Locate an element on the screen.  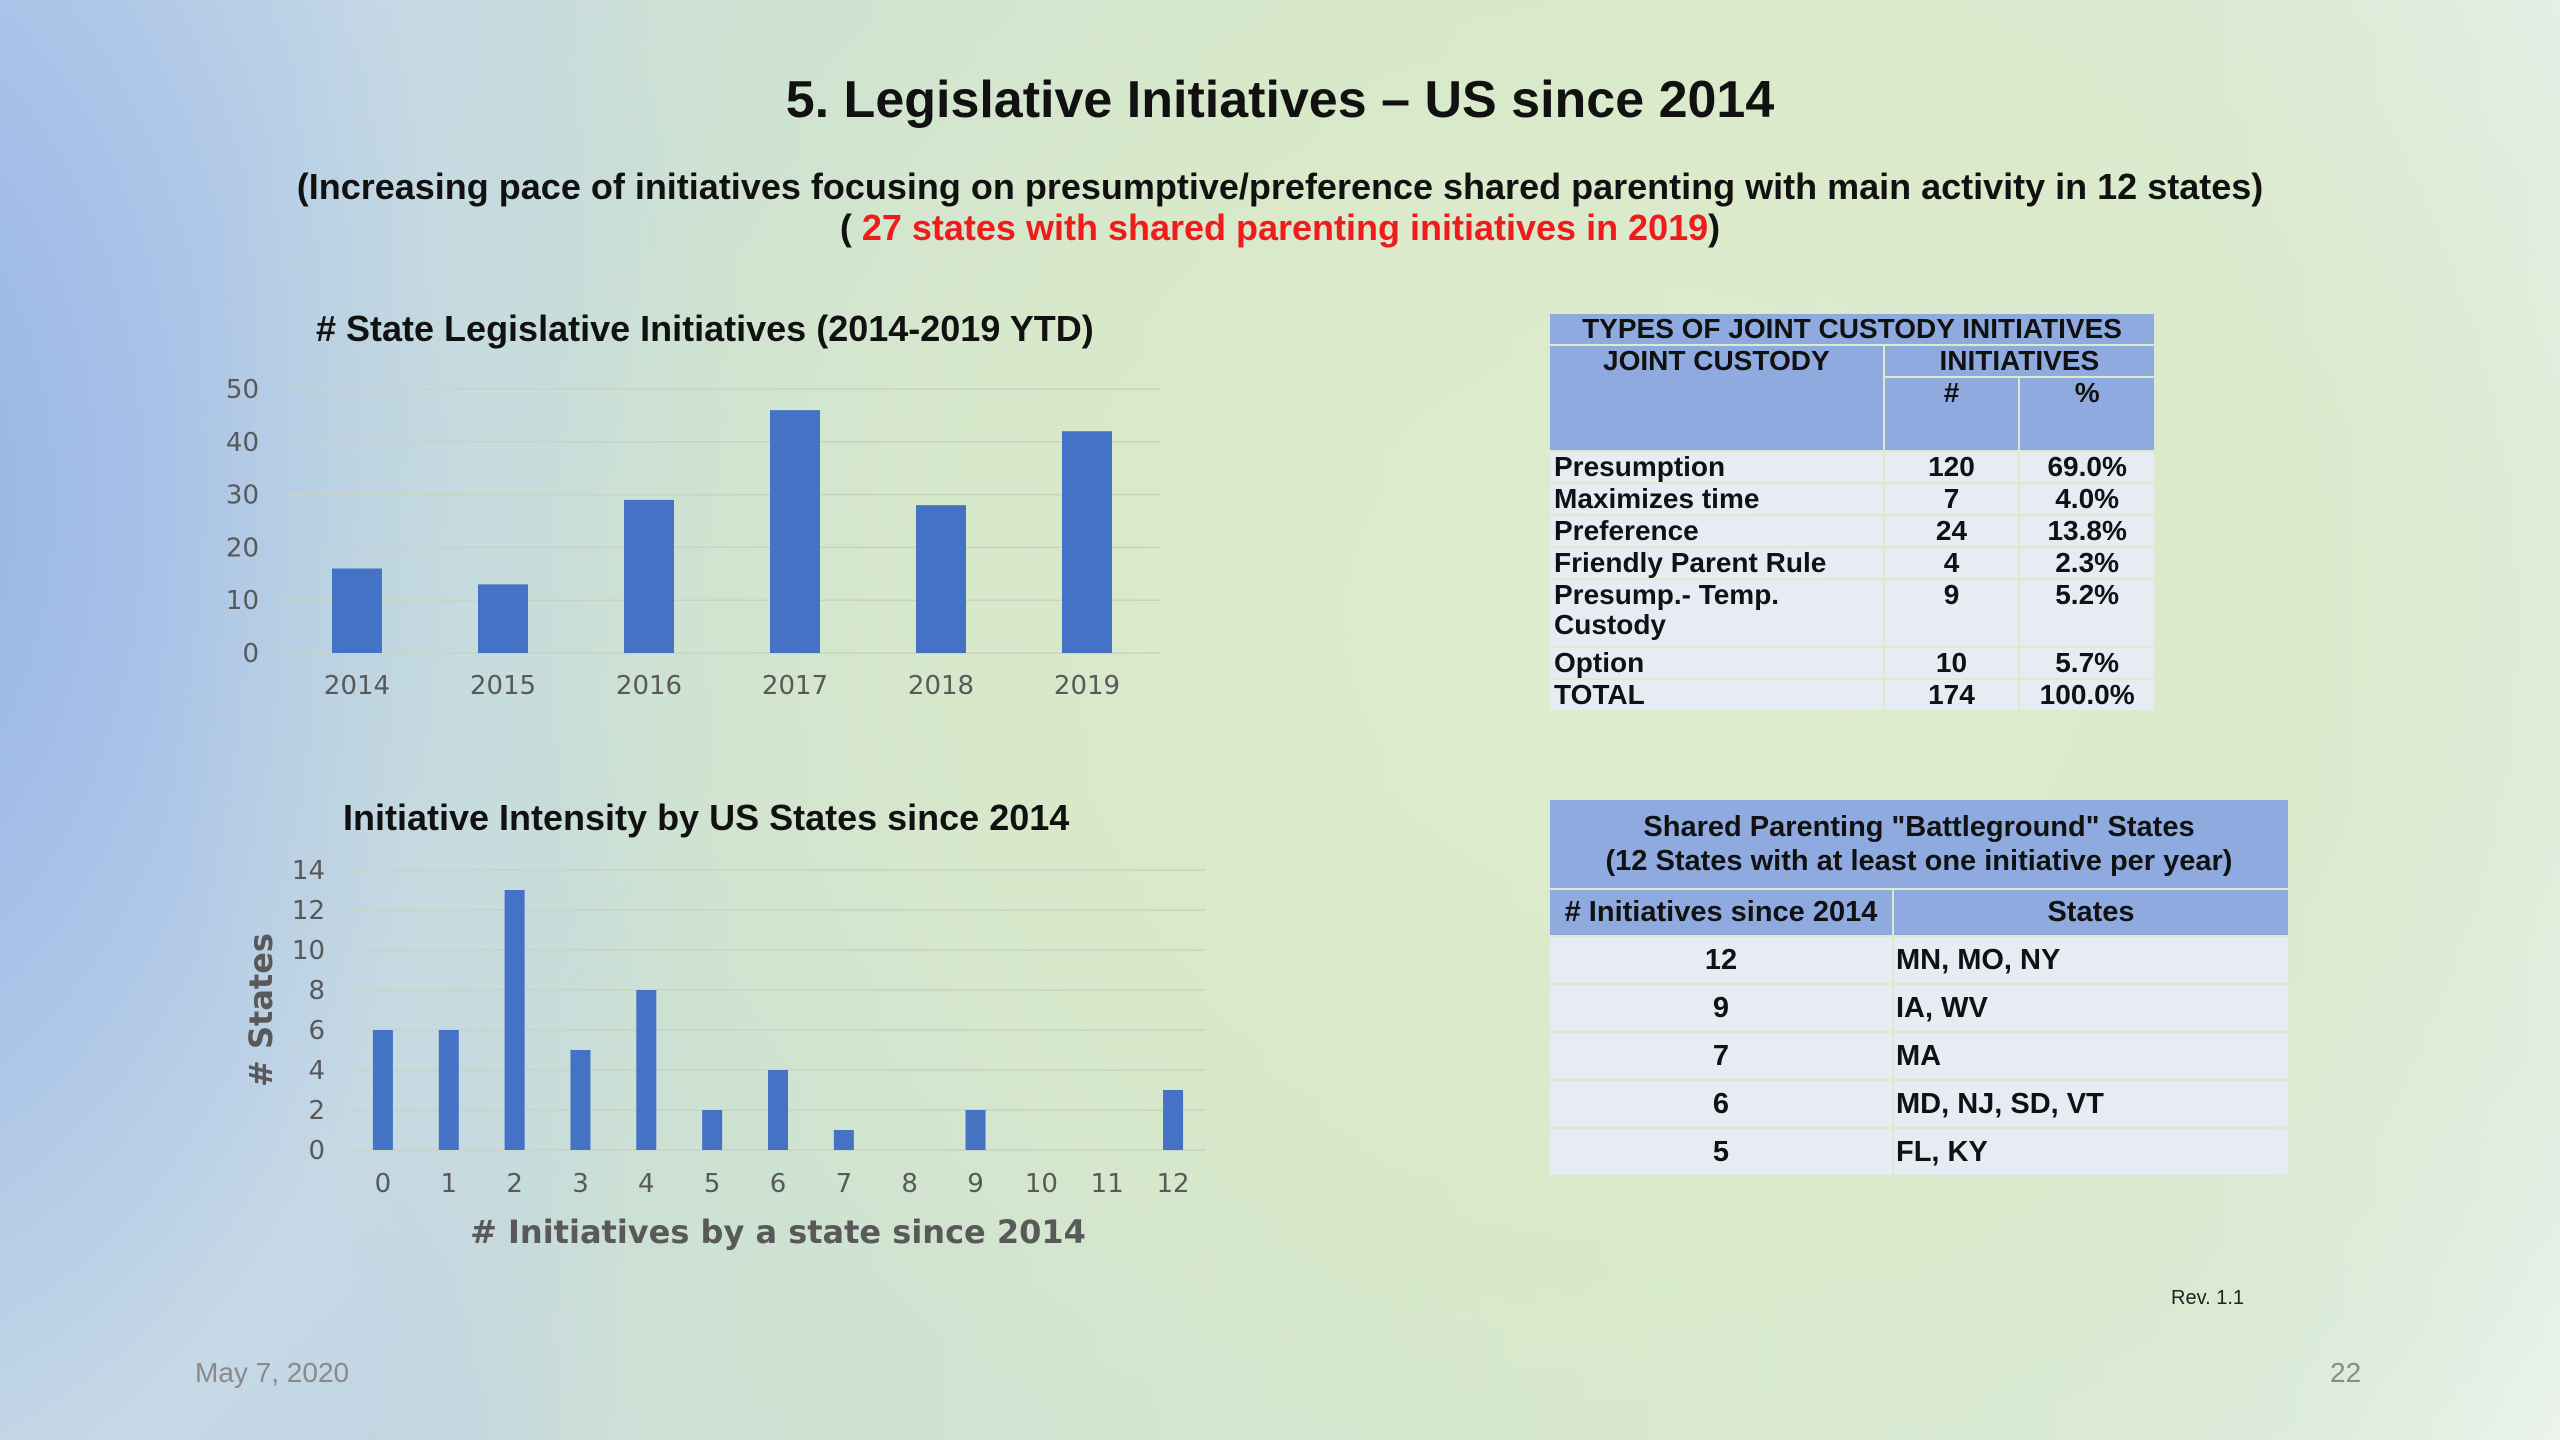
custody-col-header: JOINT CUSTODY is located at coordinates (1716, 398).